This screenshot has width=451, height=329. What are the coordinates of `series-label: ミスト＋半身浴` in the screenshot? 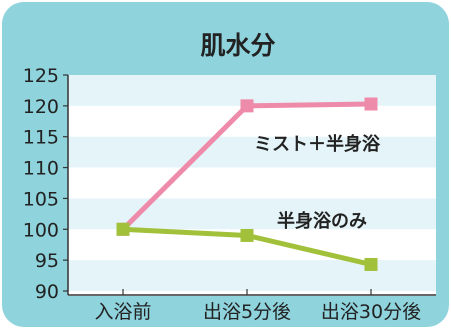 It's located at (317, 144).